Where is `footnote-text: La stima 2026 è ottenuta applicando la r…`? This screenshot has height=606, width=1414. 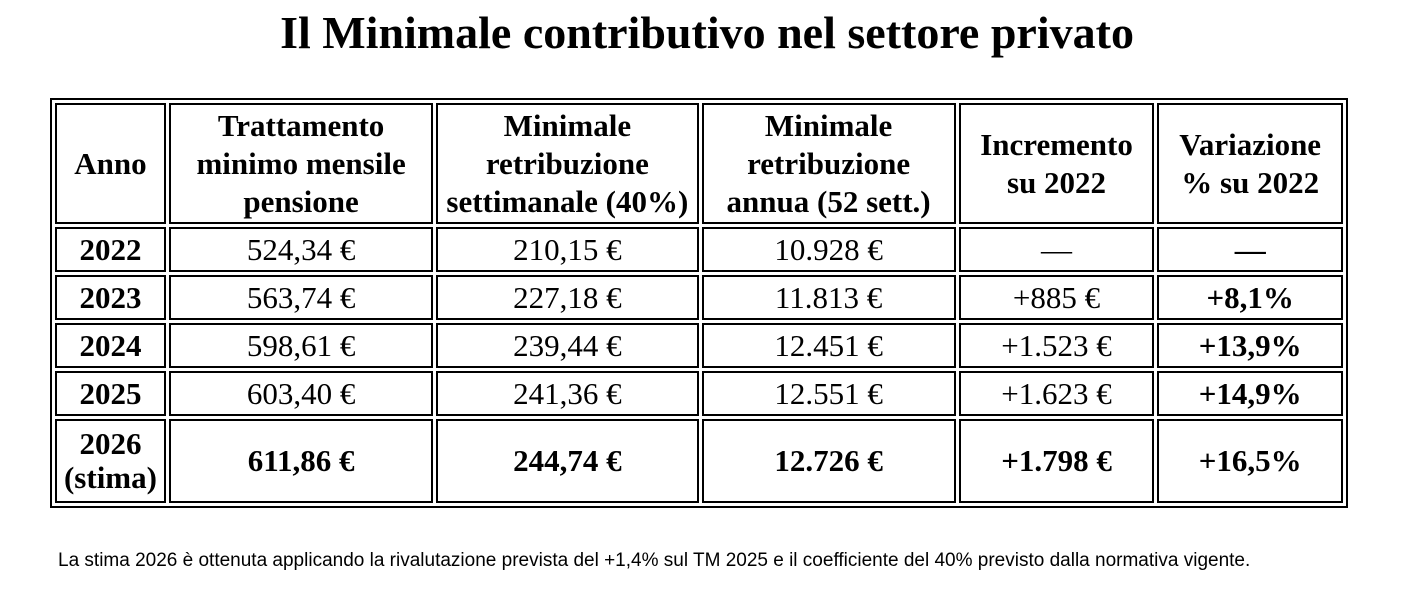 footnote-text: La stima 2026 è ottenuta applicando la r… is located at coordinates (654, 561).